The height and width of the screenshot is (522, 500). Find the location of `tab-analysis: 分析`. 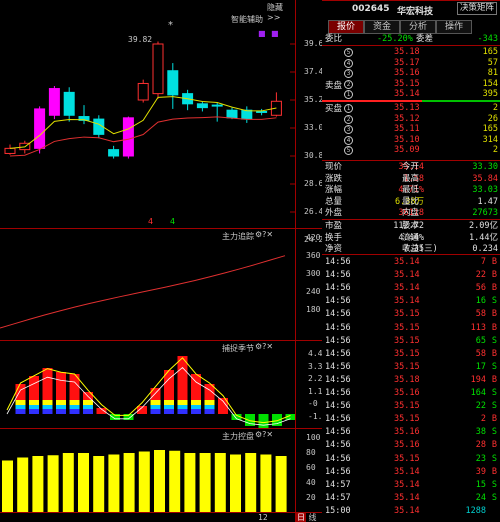

tab-analysis: 分析 is located at coordinates (418, 27).